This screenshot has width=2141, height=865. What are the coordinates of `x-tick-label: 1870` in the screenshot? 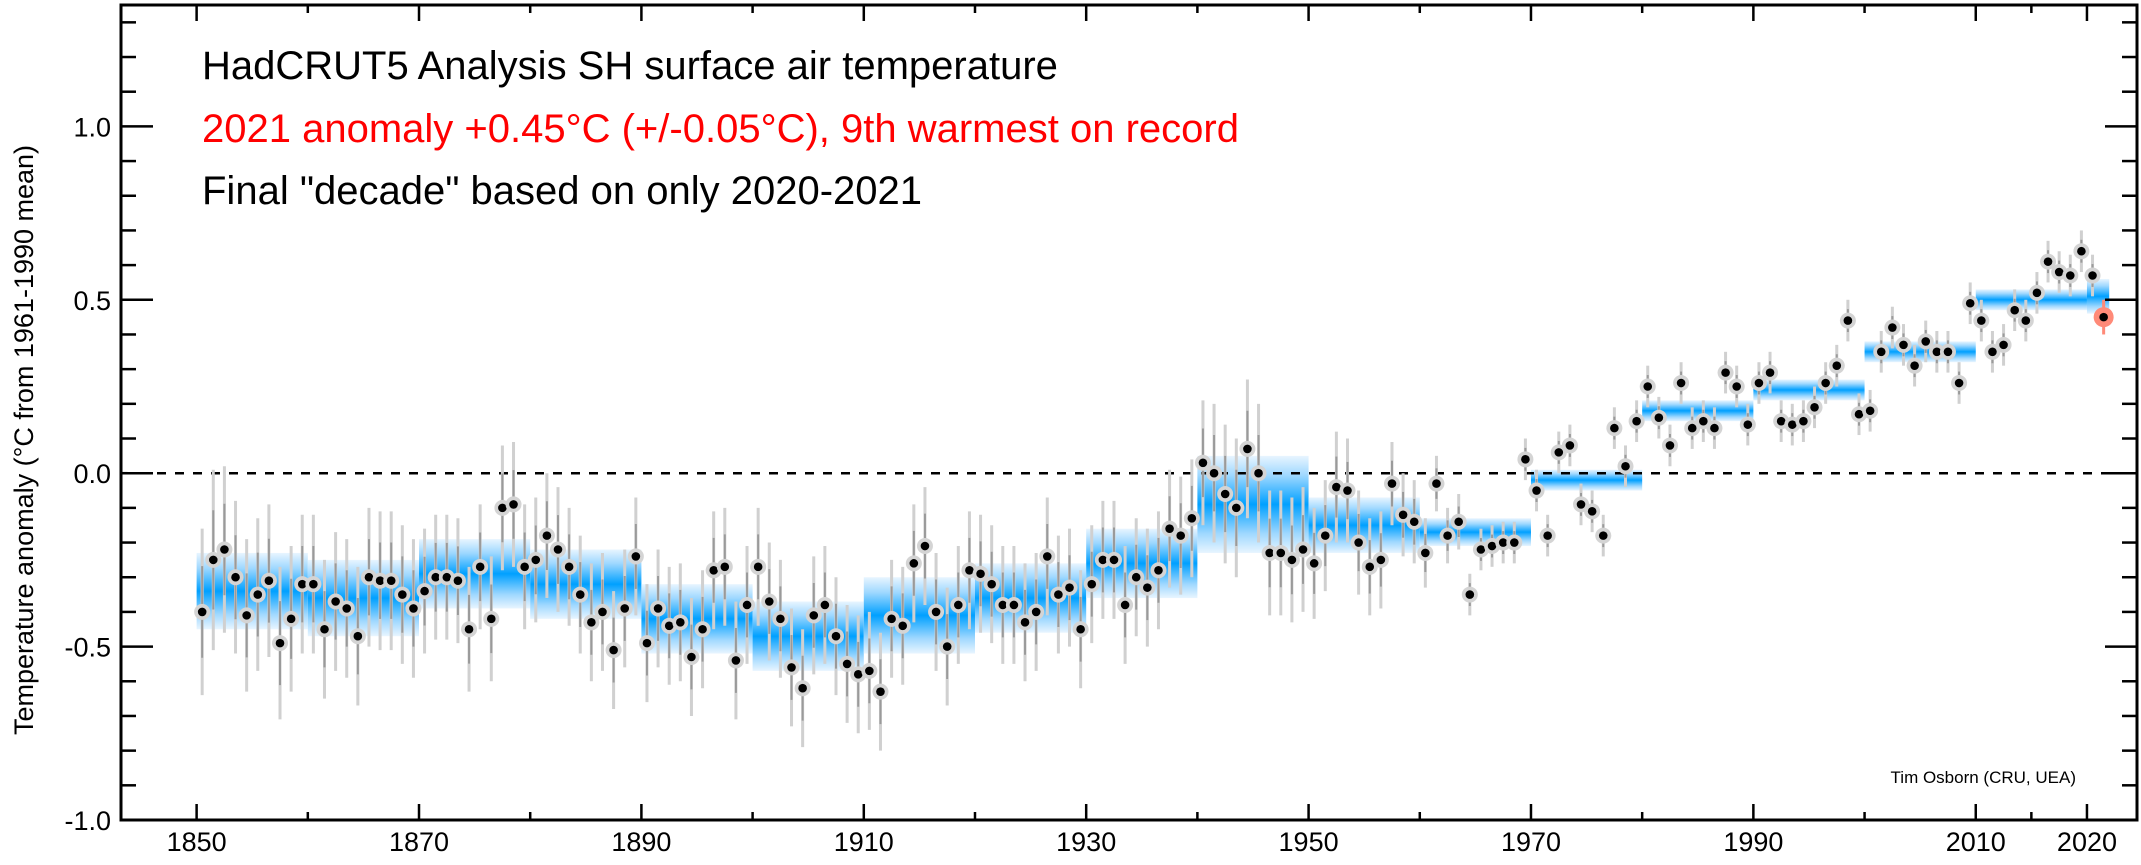 It's located at (419, 842).